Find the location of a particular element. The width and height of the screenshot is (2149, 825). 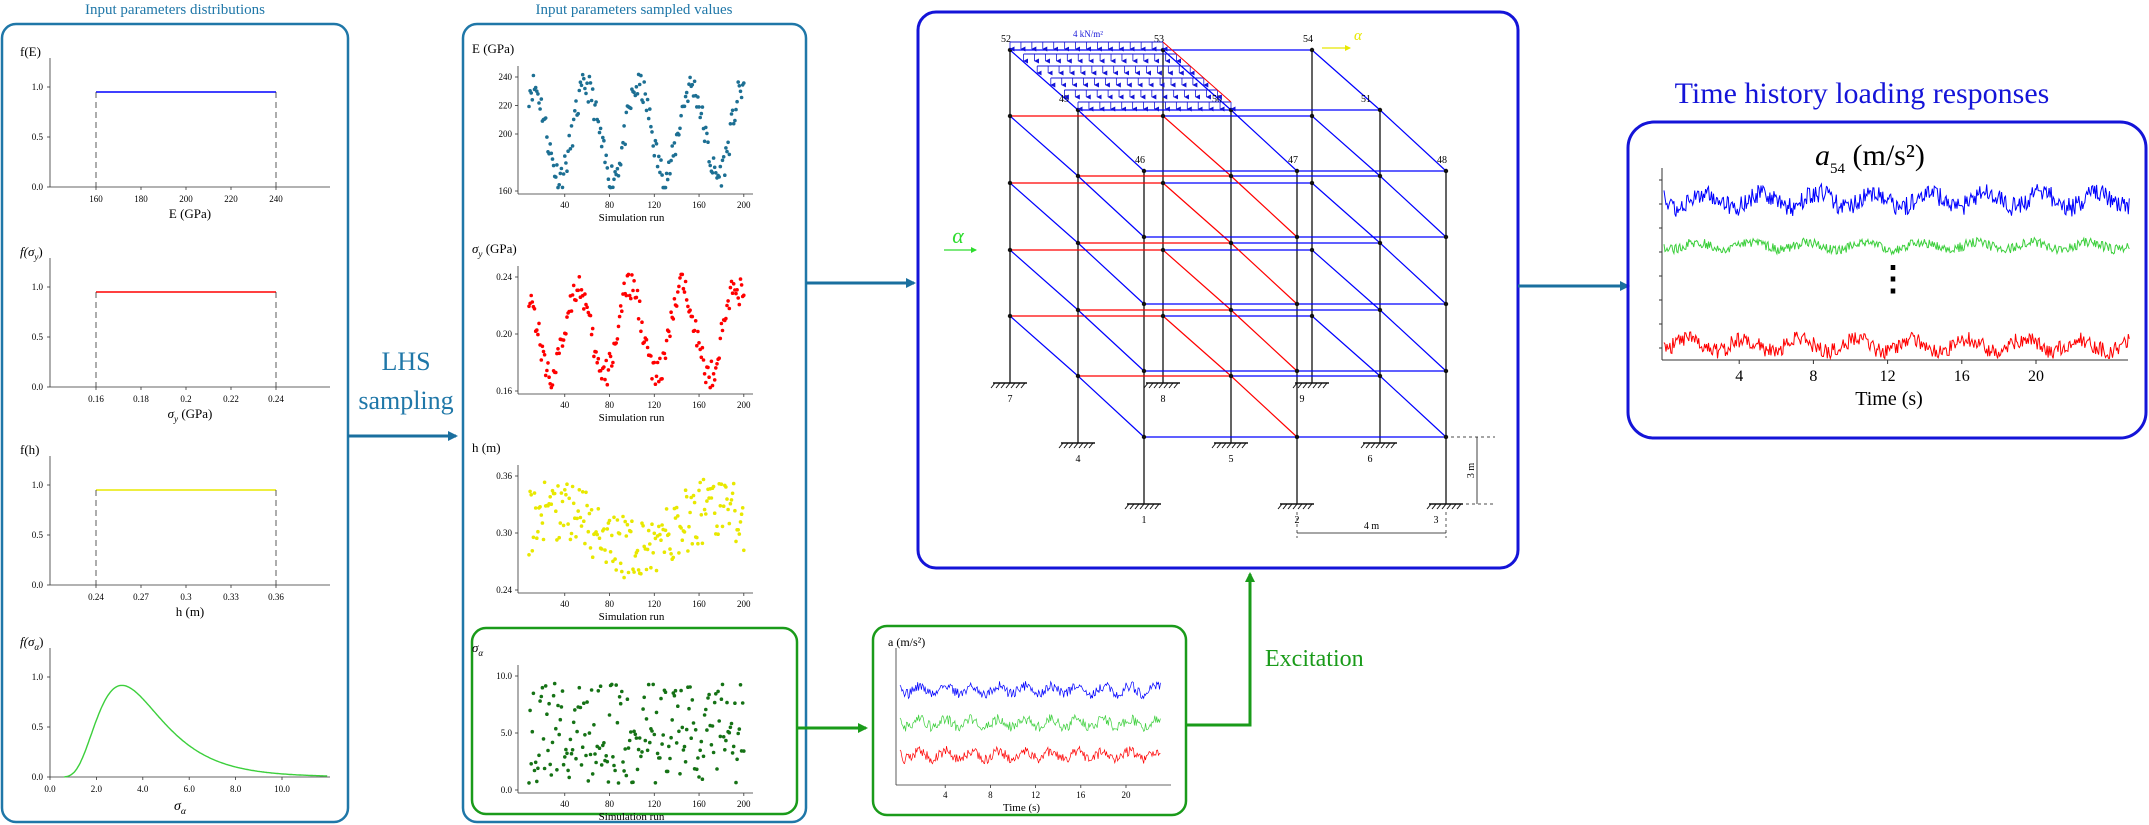

y-tick-label: 0.36 is located at coordinates (504, 476).